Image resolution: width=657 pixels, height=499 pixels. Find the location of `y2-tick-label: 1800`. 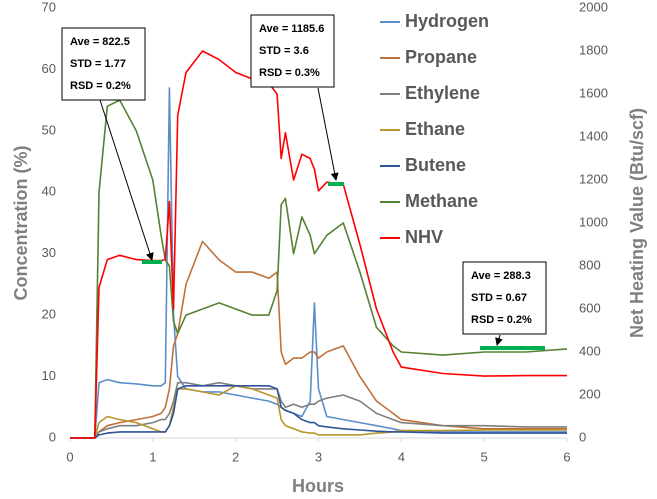

y2-tick-label: 1800 is located at coordinates (593, 49).